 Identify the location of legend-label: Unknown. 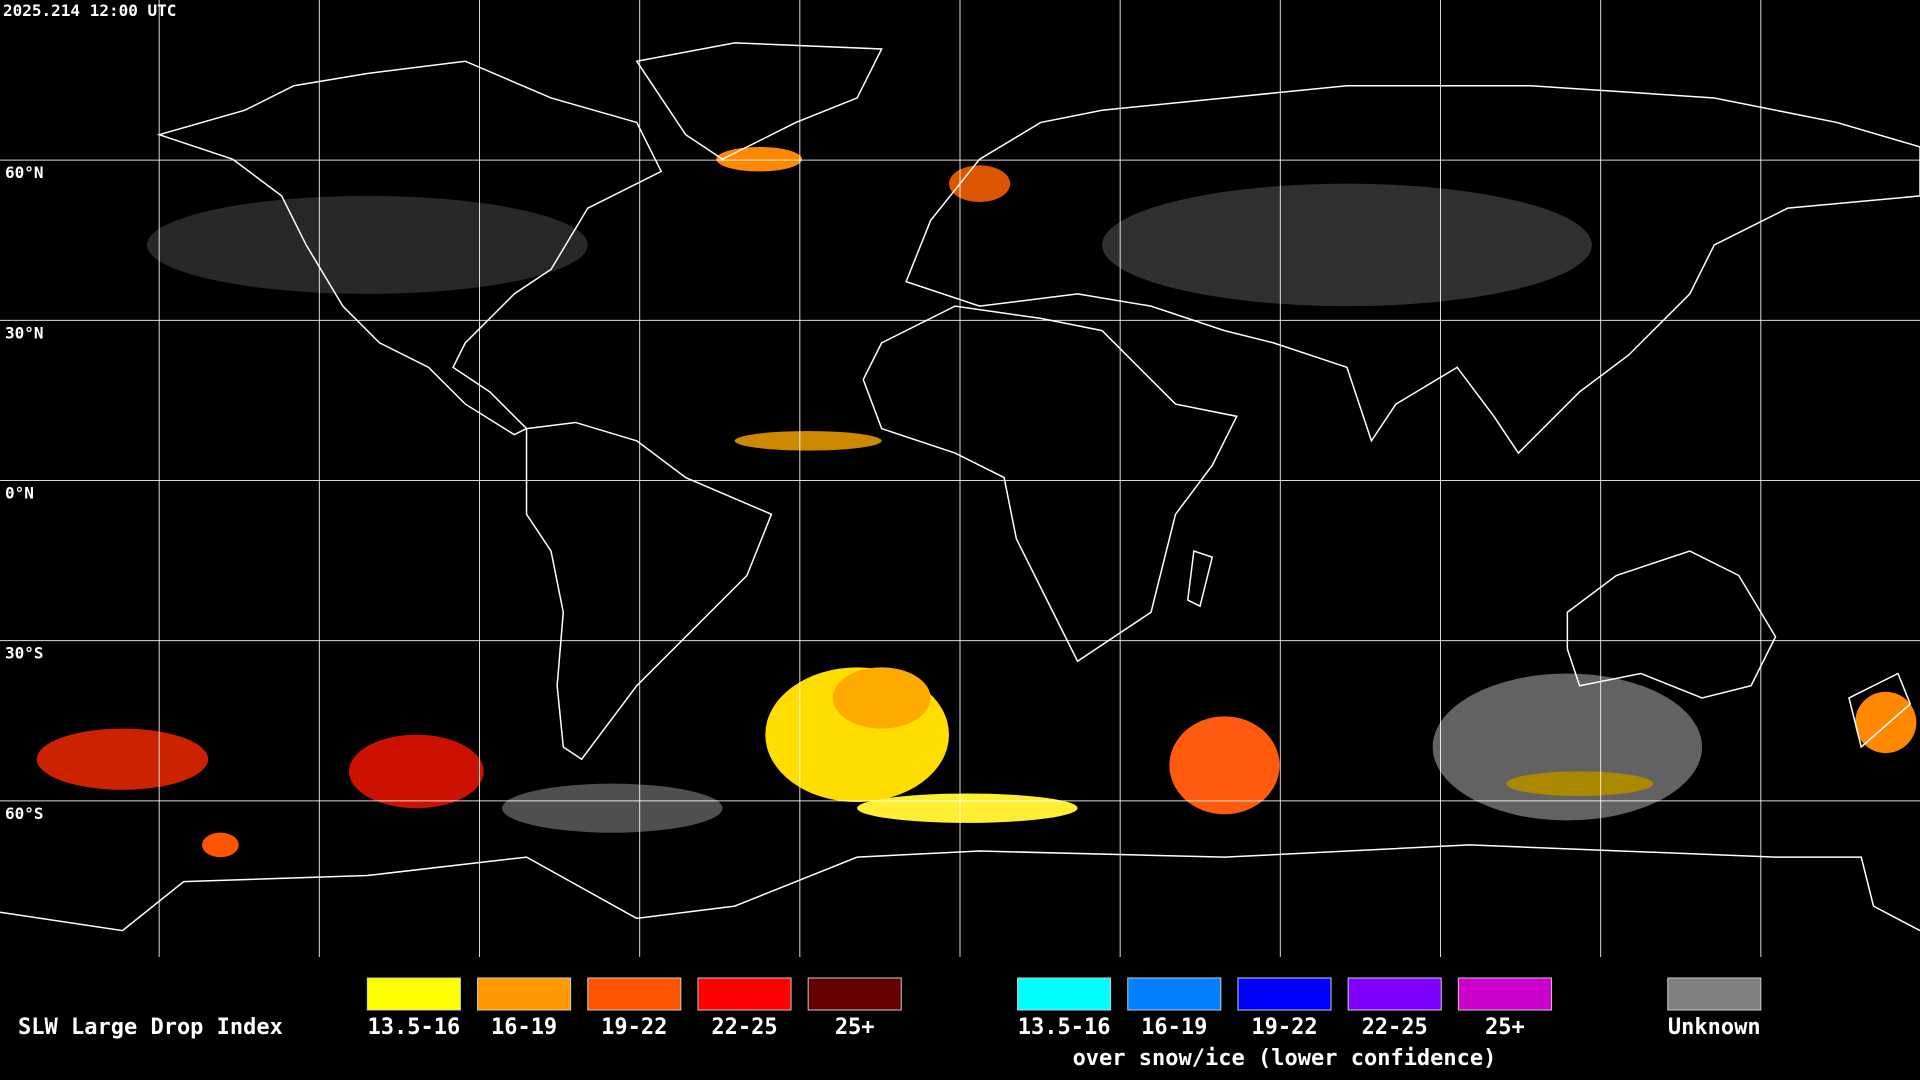
(1714, 1027).